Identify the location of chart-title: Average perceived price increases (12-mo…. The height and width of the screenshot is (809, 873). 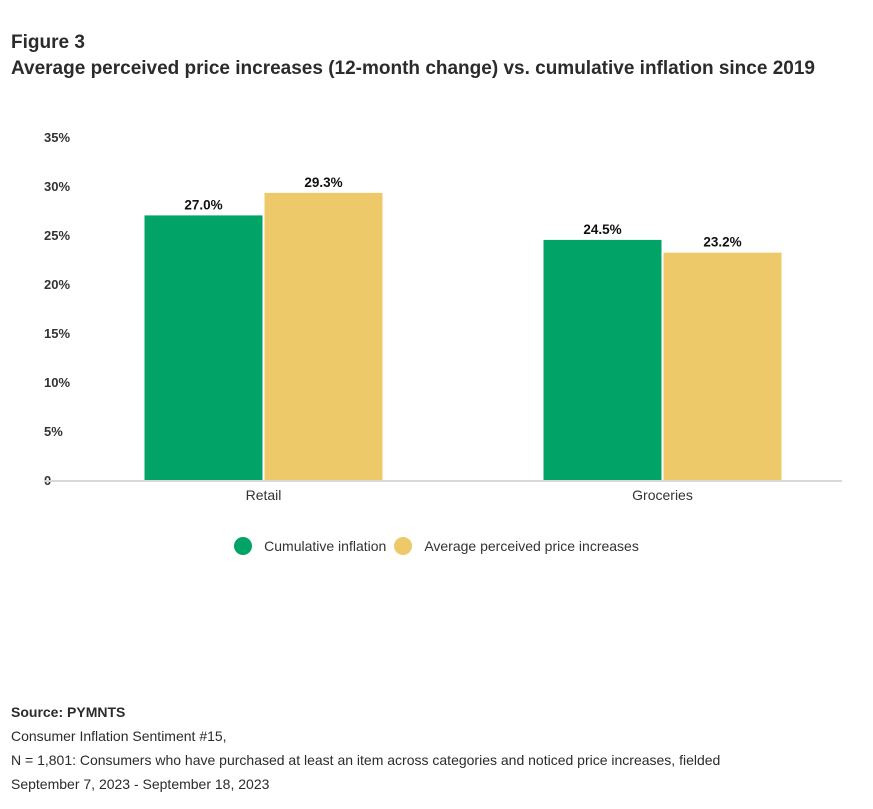
(413, 68).